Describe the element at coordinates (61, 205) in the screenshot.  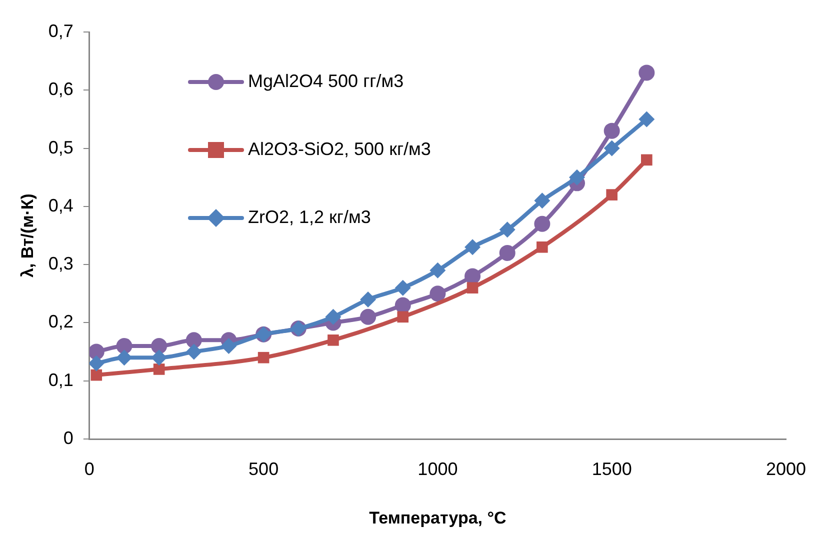
I see `y-tick-label: 0,4` at that location.